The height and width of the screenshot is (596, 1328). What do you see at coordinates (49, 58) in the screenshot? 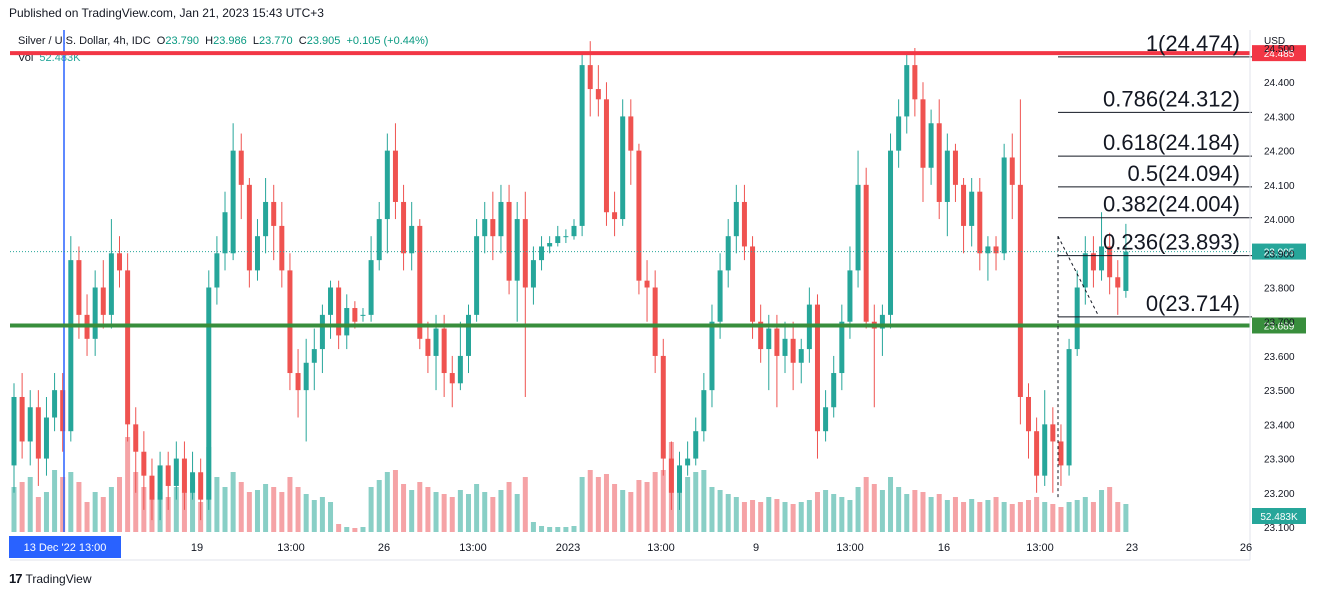
I see `volume-legend: Vol 52.483K` at bounding box center [49, 58].